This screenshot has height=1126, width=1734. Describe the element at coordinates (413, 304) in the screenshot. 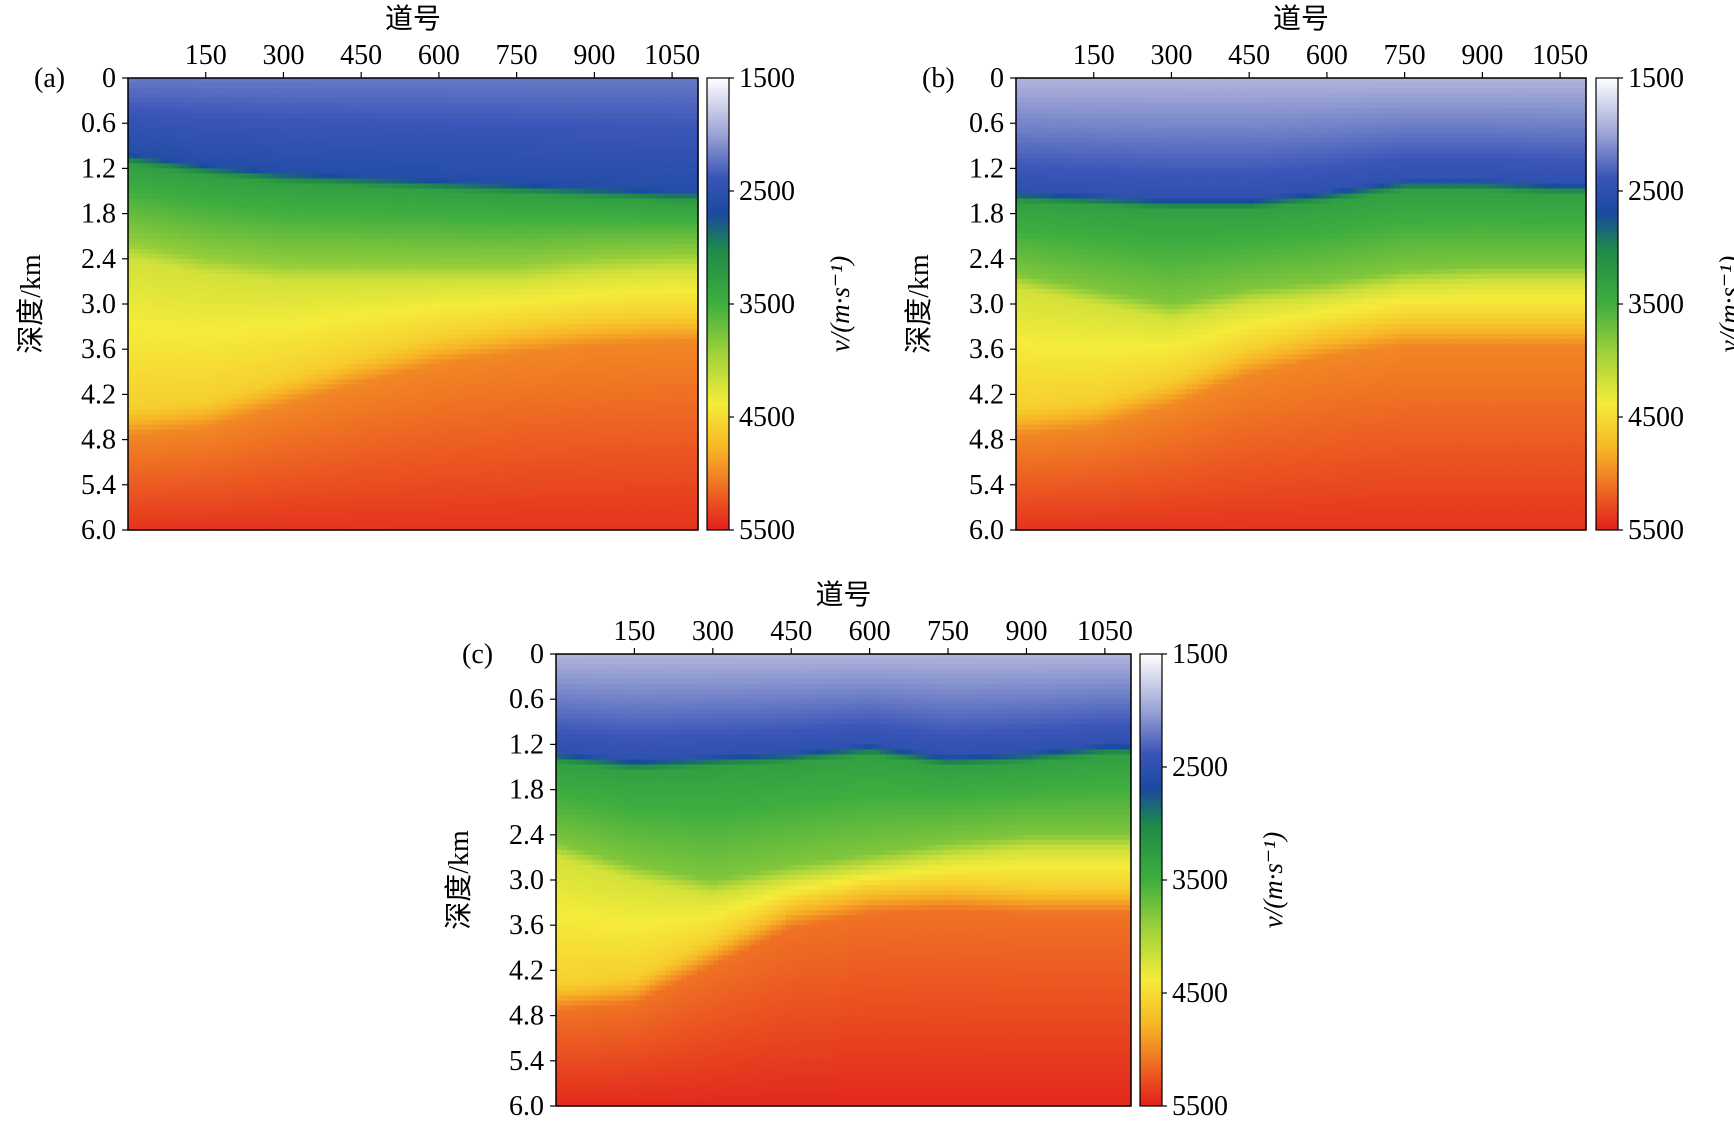

I see `heatmap-cells` at that location.